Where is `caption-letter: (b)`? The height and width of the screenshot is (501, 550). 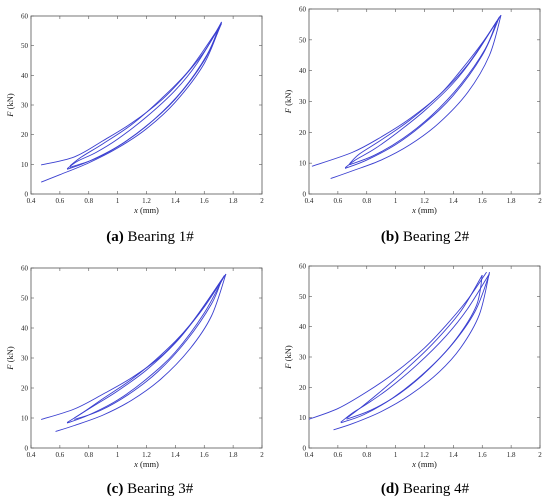 caption-letter: (b) is located at coordinates (390, 237).